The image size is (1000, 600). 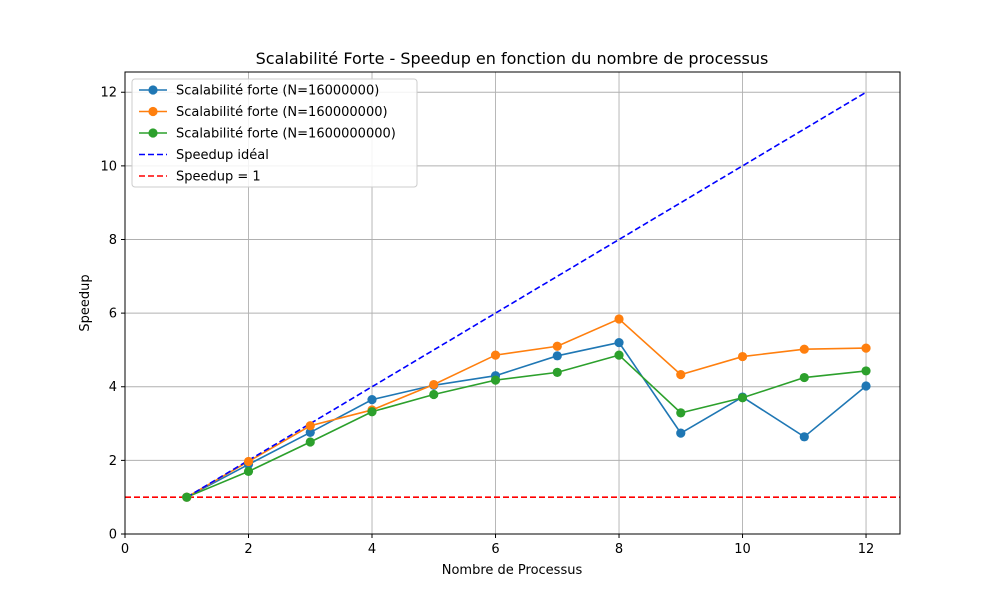 I want to click on y-tick-label: 0, so click(x=113, y=535).